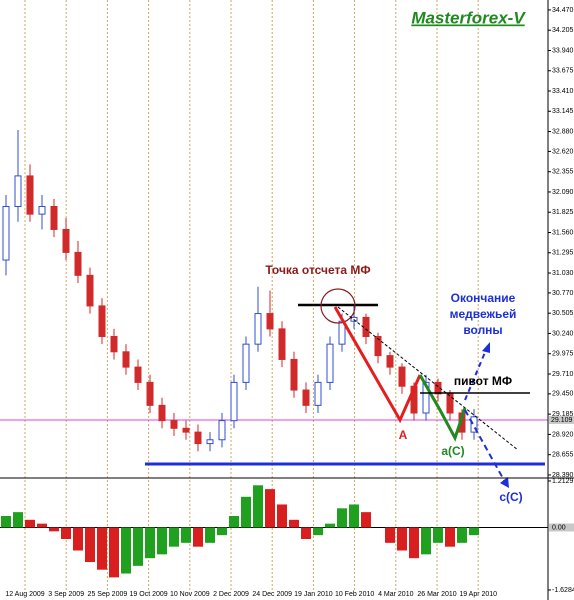  Describe the element at coordinates (452, 451) in the screenshot. I see `annotation: a(C)` at that location.